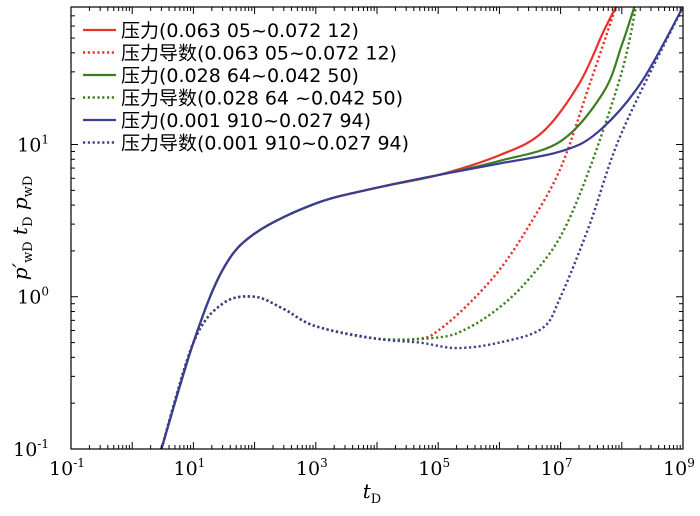 The width and height of the screenshot is (700, 516). What do you see at coordinates (372, 493) in the screenshot?
I see `x-axis-label: tD` at bounding box center [372, 493].